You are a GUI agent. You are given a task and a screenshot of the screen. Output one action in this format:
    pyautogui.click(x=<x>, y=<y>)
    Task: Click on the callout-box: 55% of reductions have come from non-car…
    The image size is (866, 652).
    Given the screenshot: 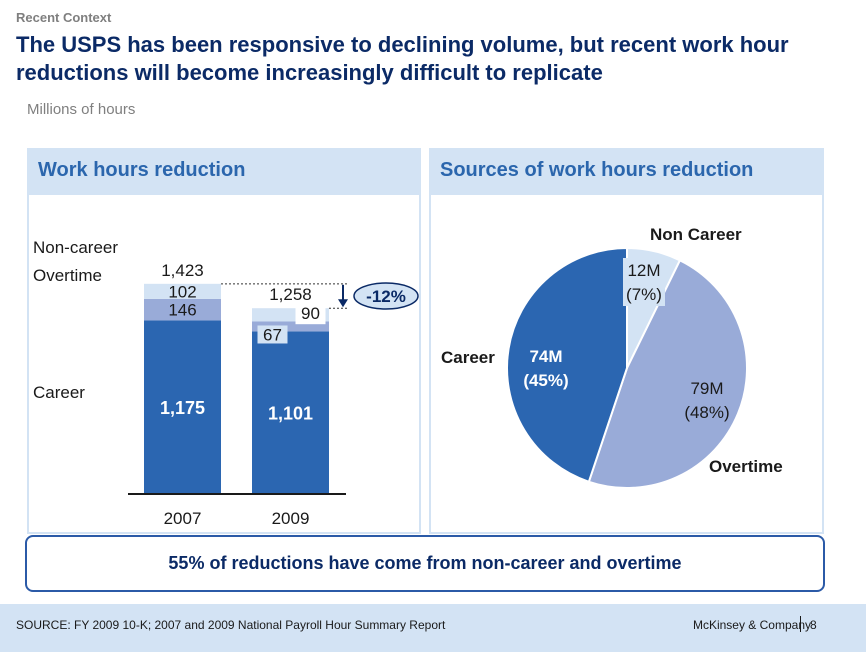 What is the action you would take?
    pyautogui.click(x=425, y=563)
    